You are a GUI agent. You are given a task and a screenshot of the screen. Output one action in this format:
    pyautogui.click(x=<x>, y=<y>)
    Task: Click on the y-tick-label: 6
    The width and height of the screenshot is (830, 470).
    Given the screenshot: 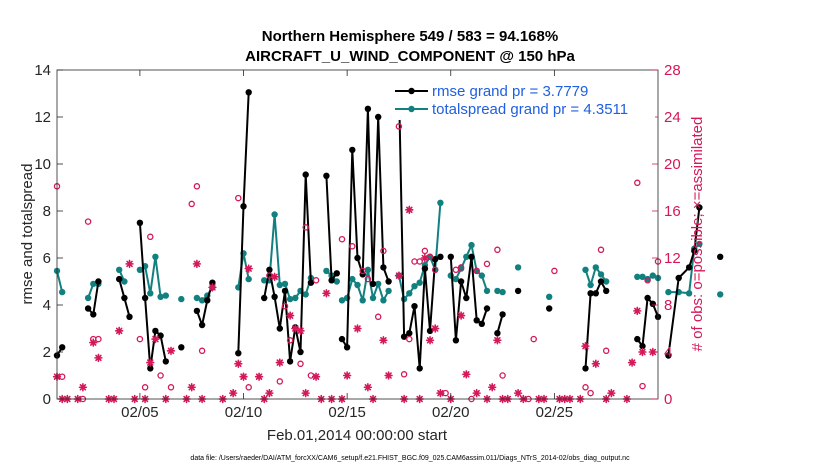 What is the action you would take?
    pyautogui.click(x=47, y=258)
    